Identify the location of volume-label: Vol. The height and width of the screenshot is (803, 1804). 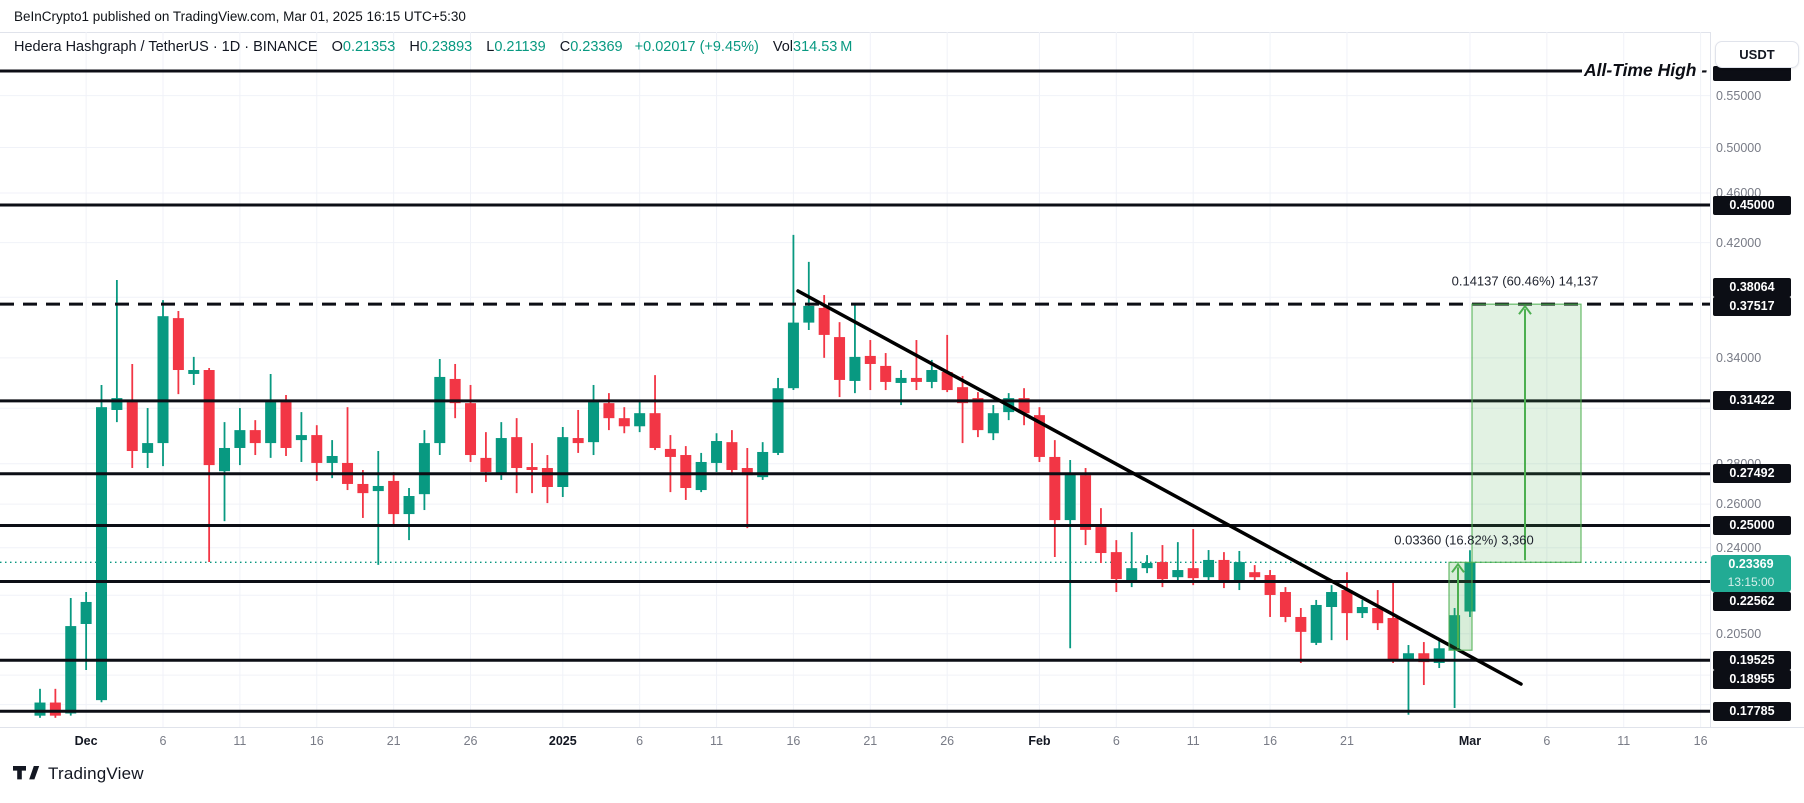
(783, 47).